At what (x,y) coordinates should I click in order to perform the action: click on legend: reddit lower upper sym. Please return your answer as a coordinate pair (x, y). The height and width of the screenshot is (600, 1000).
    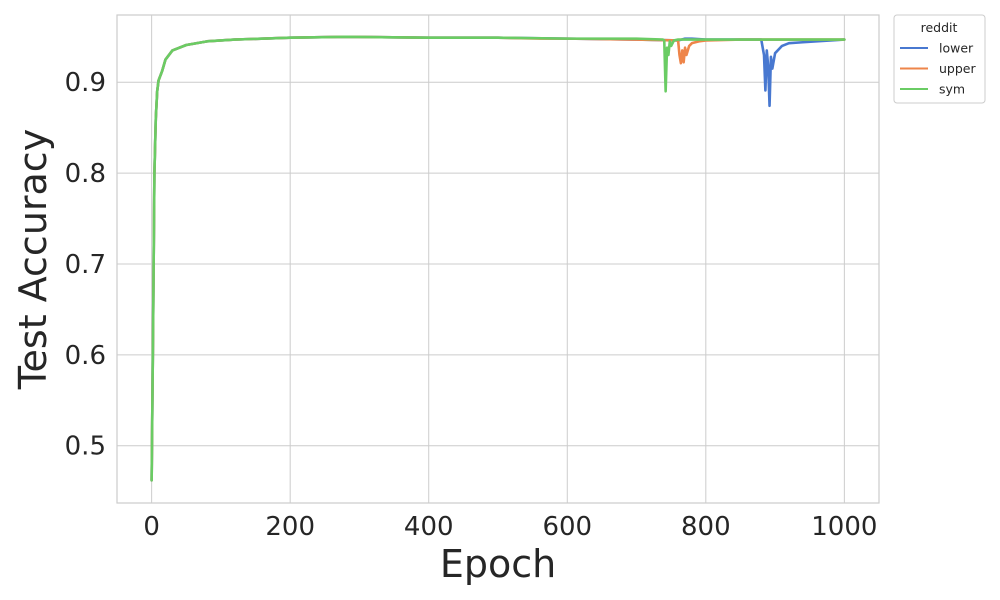
    Looking at the image, I should click on (939, 59).